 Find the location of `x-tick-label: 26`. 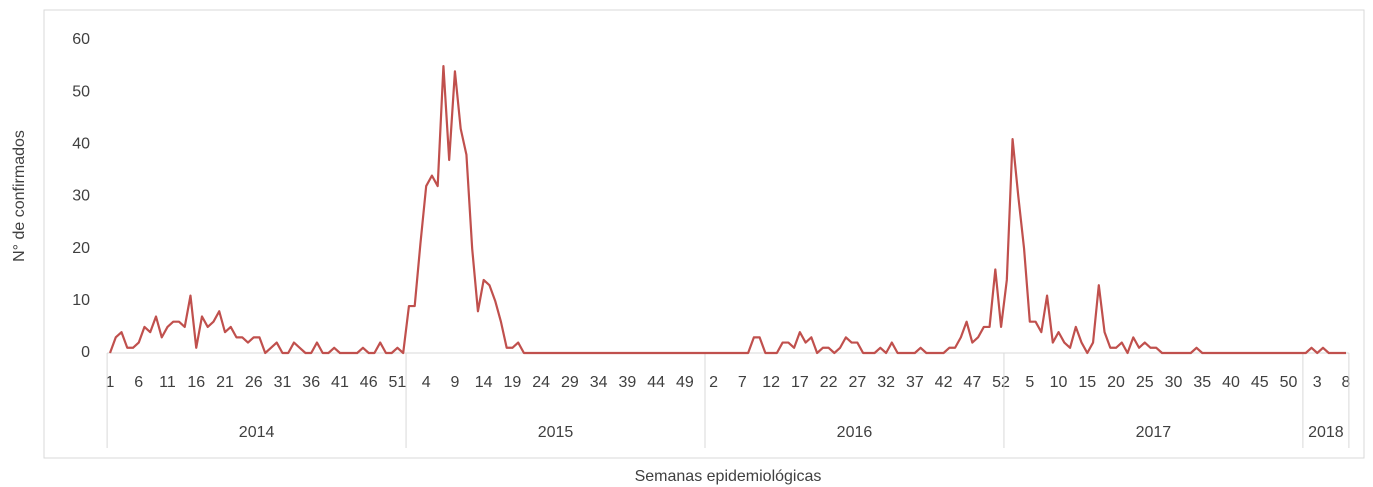

x-tick-label: 26 is located at coordinates (254, 382).